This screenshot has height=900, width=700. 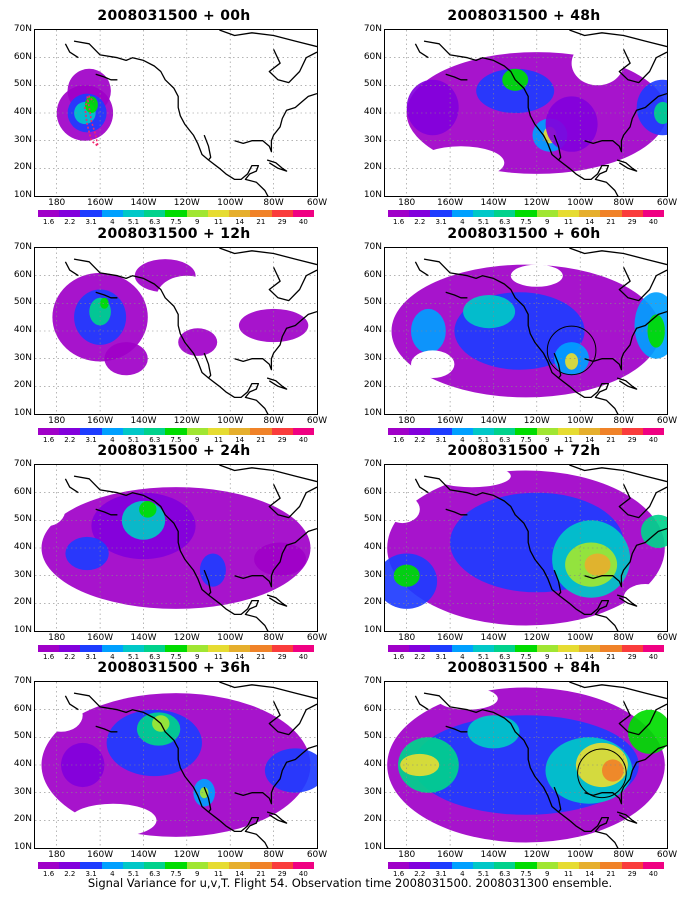 I want to click on variance-field, so click(x=176, y=331).